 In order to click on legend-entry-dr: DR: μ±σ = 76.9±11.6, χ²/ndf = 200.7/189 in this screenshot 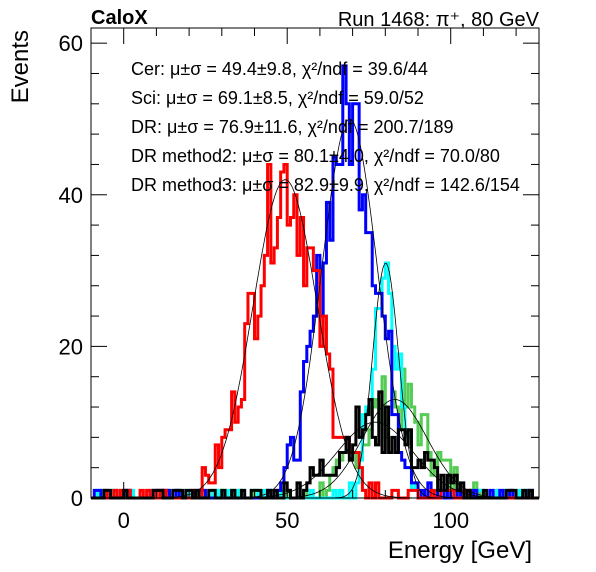, I will do `click(292, 127)`.